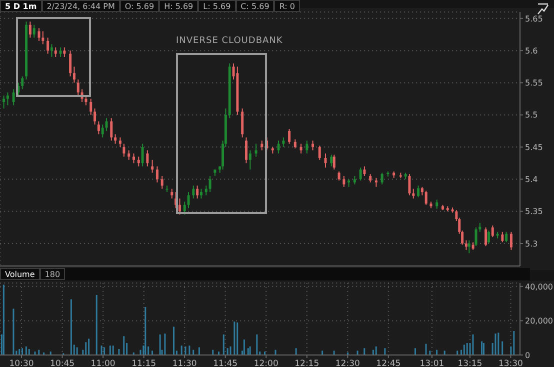  What do you see at coordinates (255, 6) in the screenshot?
I see `text: C: 5.69` at bounding box center [255, 6].